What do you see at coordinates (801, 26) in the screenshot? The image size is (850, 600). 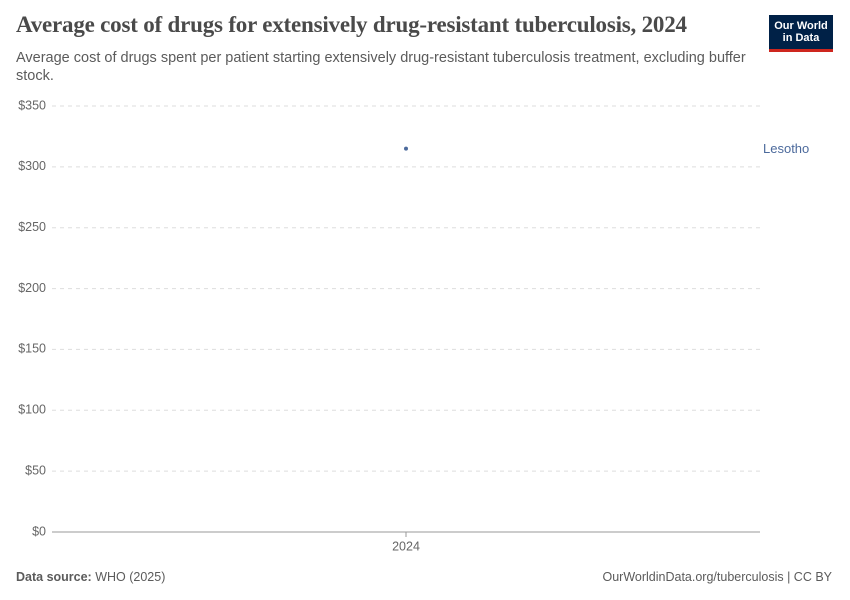 I see `logo-line: Our World` at bounding box center [801, 26].